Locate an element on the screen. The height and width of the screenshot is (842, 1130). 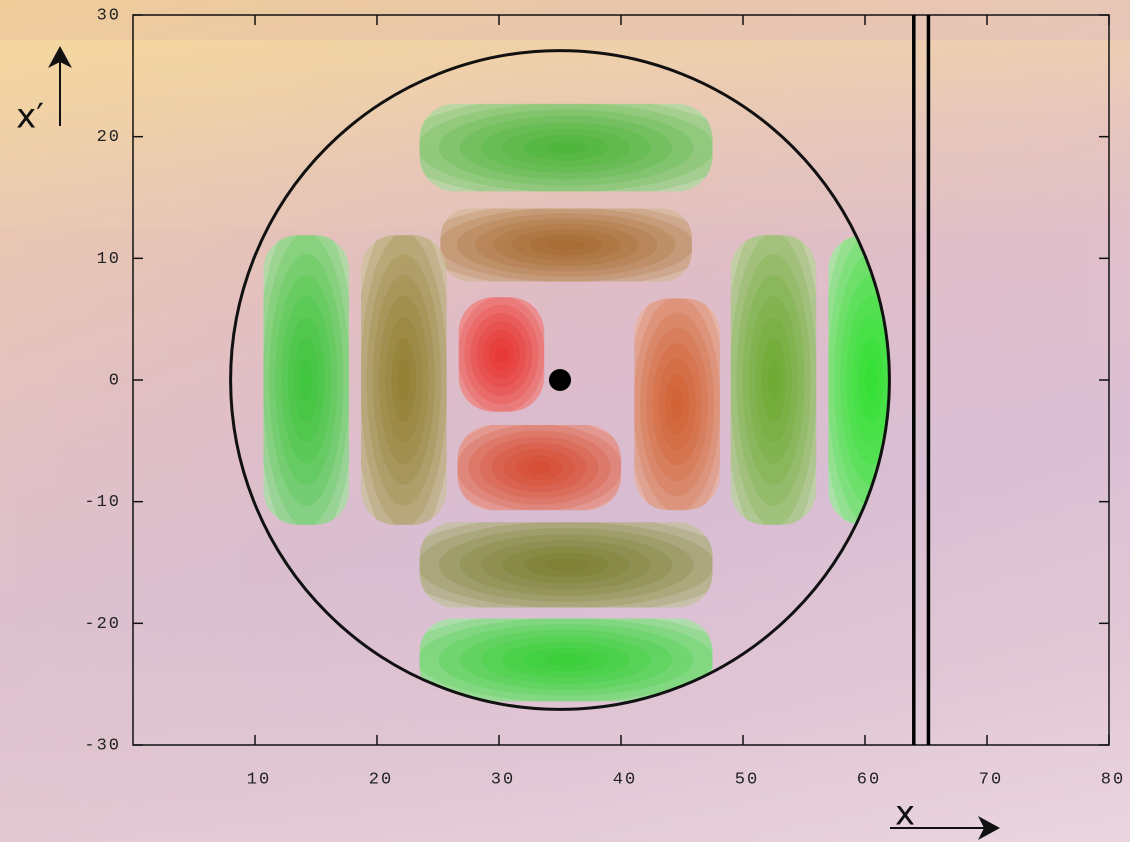
y-tick-label: 20 is located at coordinates (109, 137).